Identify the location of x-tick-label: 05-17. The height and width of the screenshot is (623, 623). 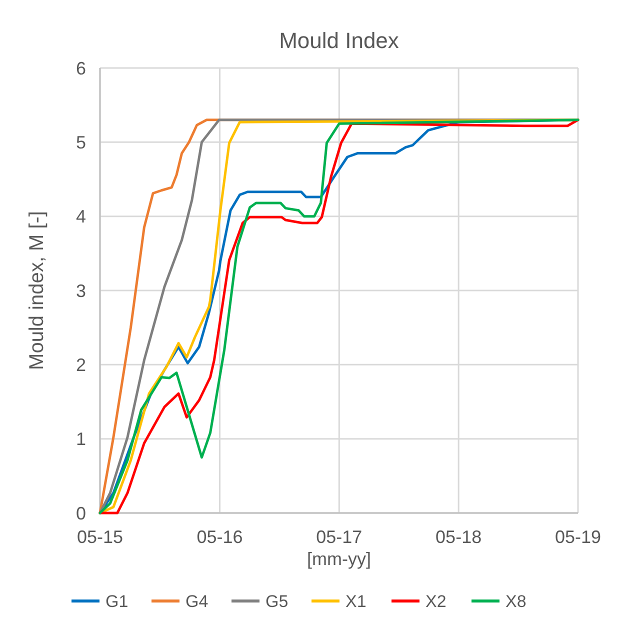
(339, 537).